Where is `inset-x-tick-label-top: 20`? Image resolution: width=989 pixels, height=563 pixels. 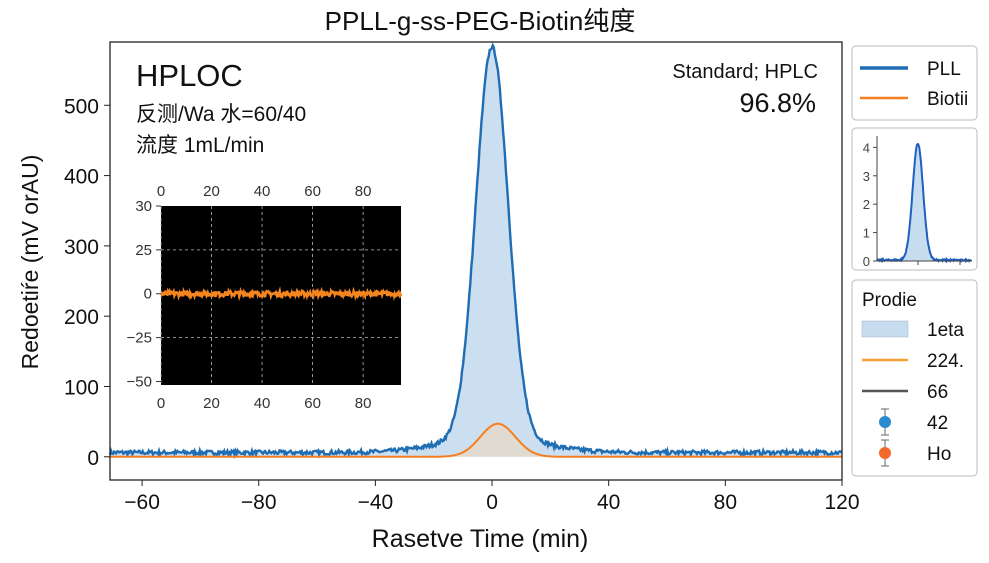
inset-x-tick-label-top: 20 is located at coordinates (211, 191).